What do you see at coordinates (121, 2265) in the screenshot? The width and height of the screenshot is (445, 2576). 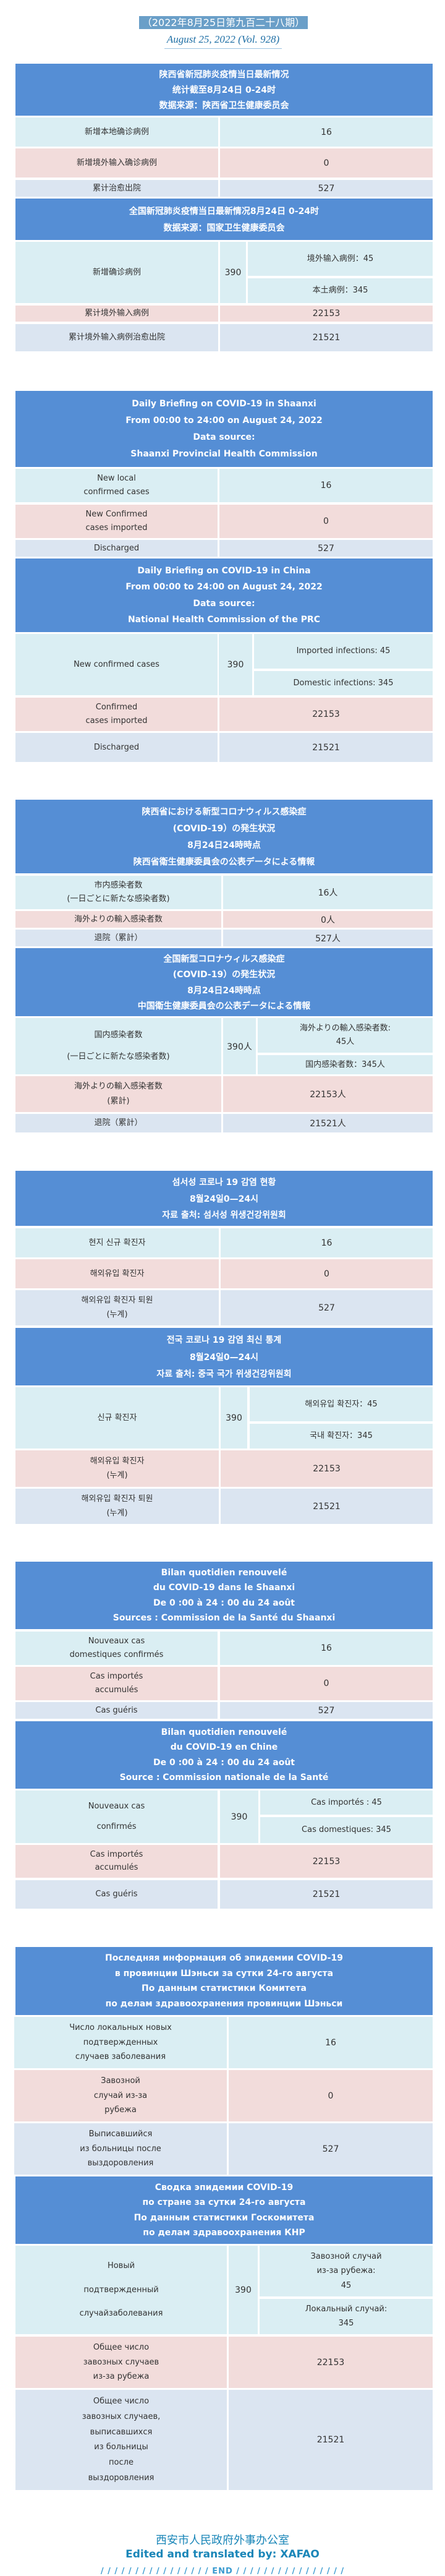 I see `new-cases-label-line: Новый` at bounding box center [121, 2265].